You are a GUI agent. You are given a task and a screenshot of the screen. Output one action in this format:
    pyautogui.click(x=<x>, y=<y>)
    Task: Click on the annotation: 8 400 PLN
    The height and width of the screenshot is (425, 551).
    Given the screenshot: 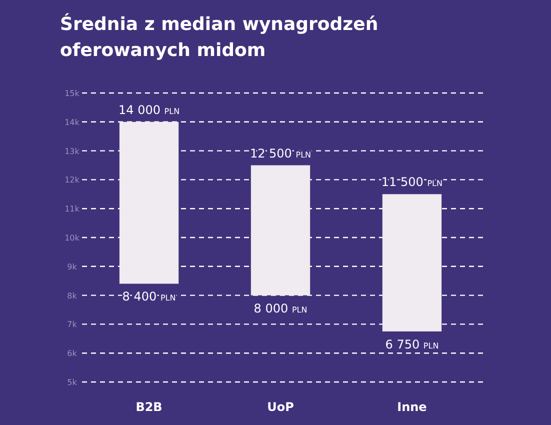 What is the action you would take?
    pyautogui.click(x=149, y=297)
    